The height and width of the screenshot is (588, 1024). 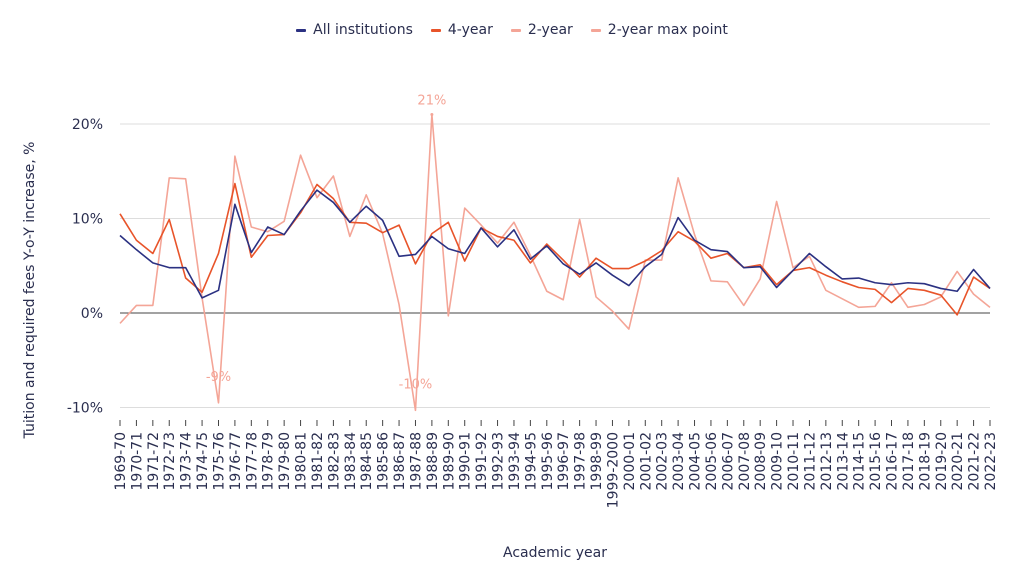 I want to click on x-tick-label: 2015-16, so click(x=876, y=461).